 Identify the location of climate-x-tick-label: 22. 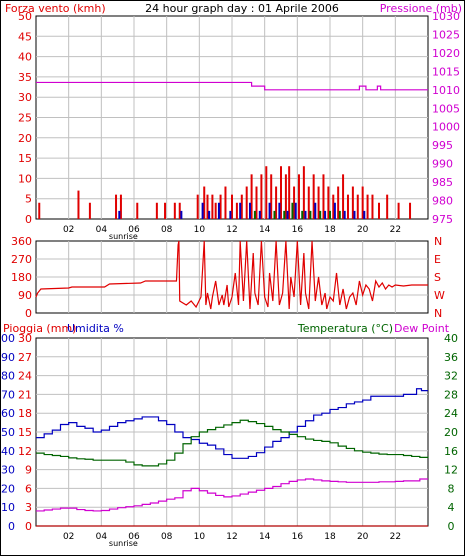
(395, 537).